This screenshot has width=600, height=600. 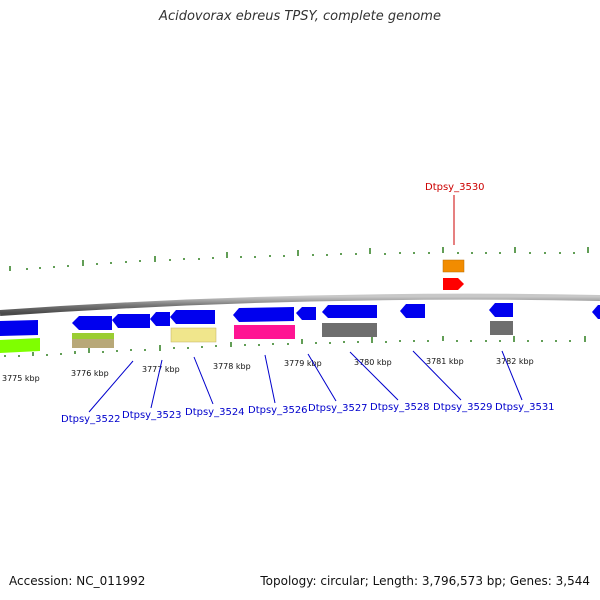 What do you see at coordinates (299, 259) in the screenshot?
I see `outer-tick-ring` at bounding box center [299, 259].